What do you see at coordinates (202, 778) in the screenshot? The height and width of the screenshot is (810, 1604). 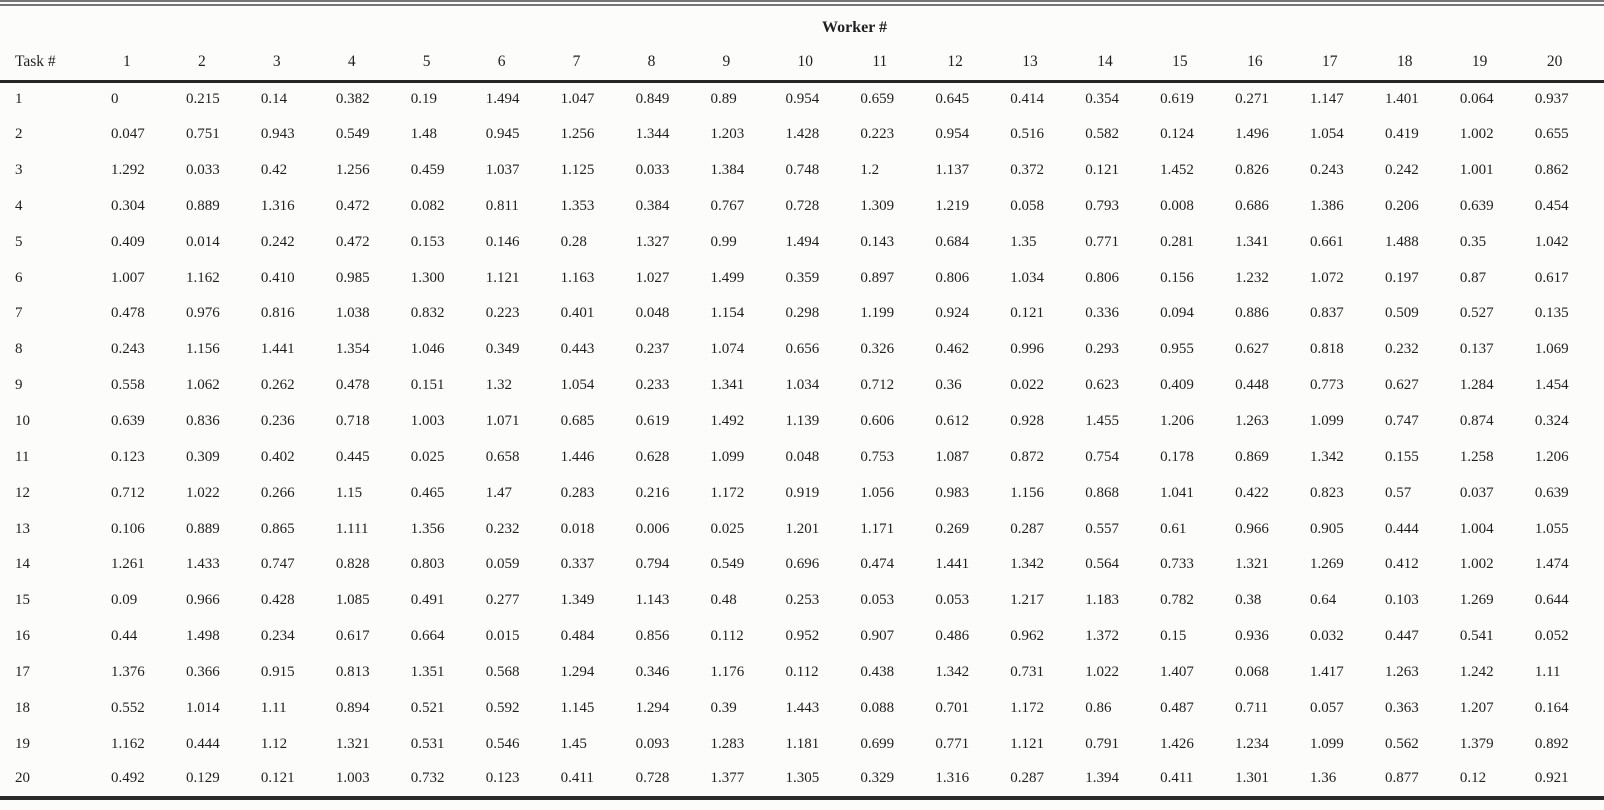 I see `value-cell: 0.129` at bounding box center [202, 778].